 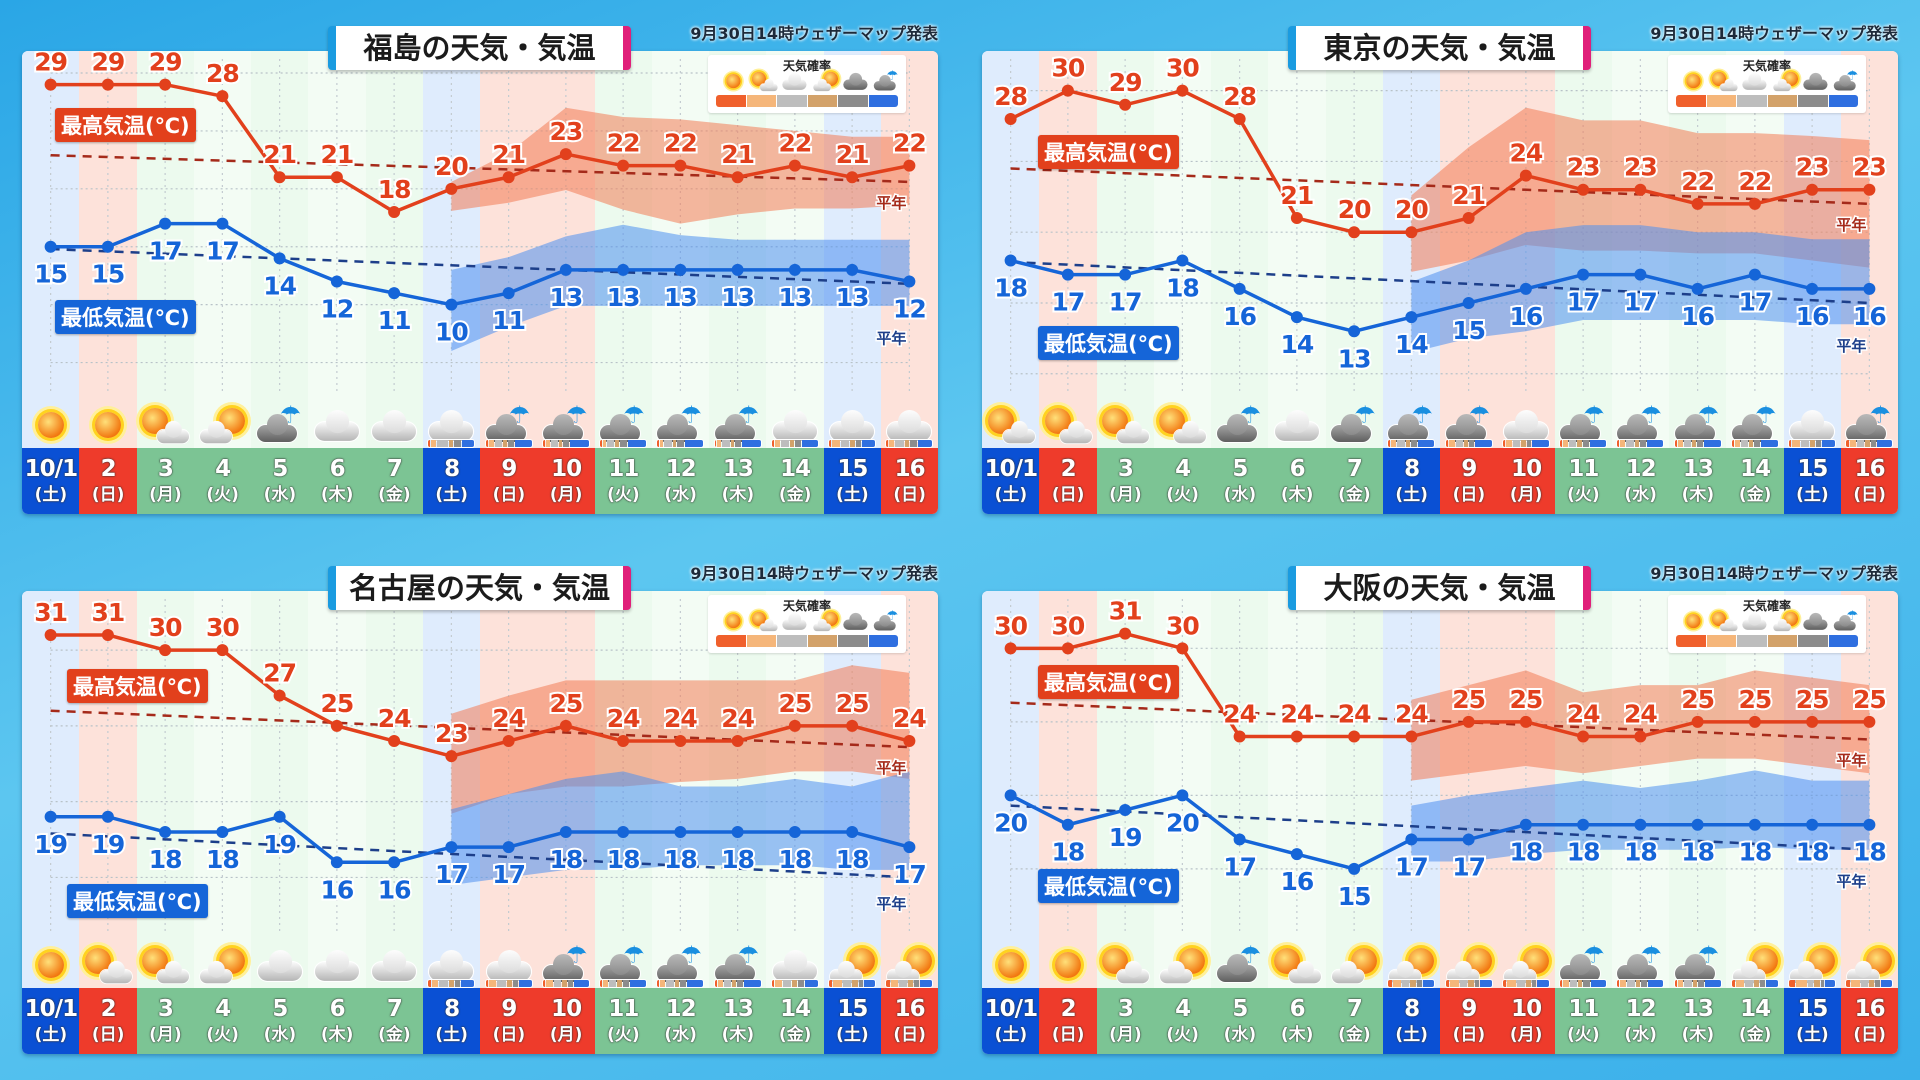 What do you see at coordinates (623, 469) in the screenshot?
I see `date-number: 11` at bounding box center [623, 469].